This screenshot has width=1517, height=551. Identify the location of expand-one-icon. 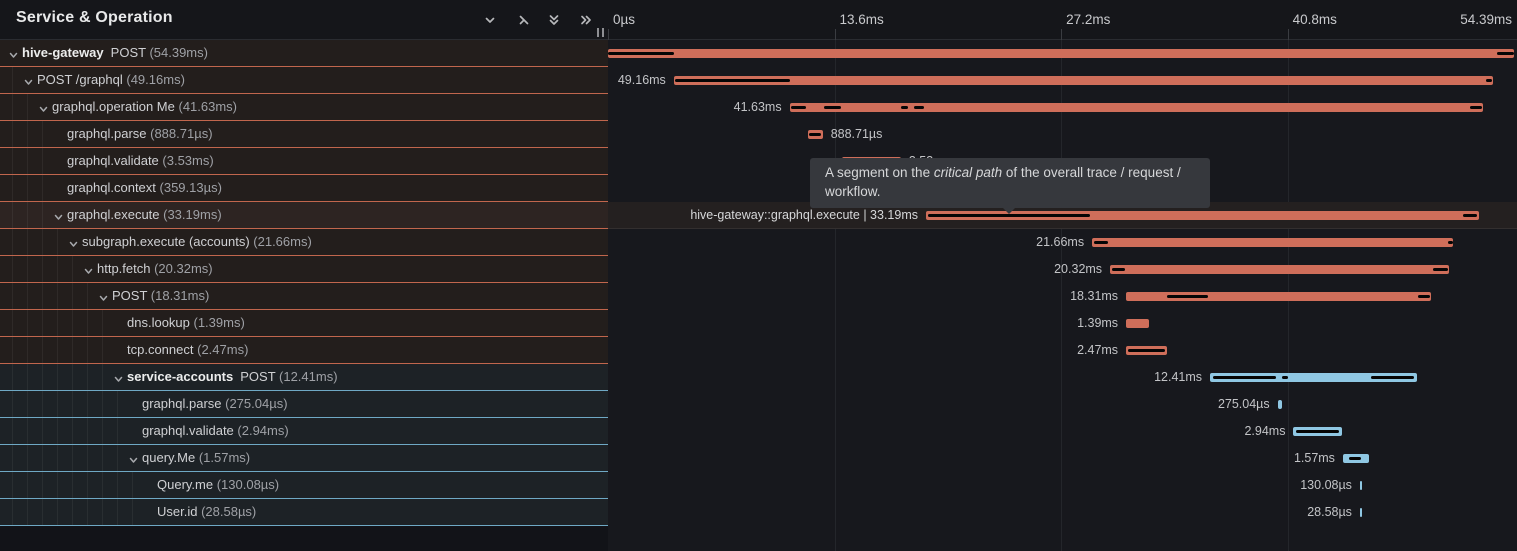
(522, 20).